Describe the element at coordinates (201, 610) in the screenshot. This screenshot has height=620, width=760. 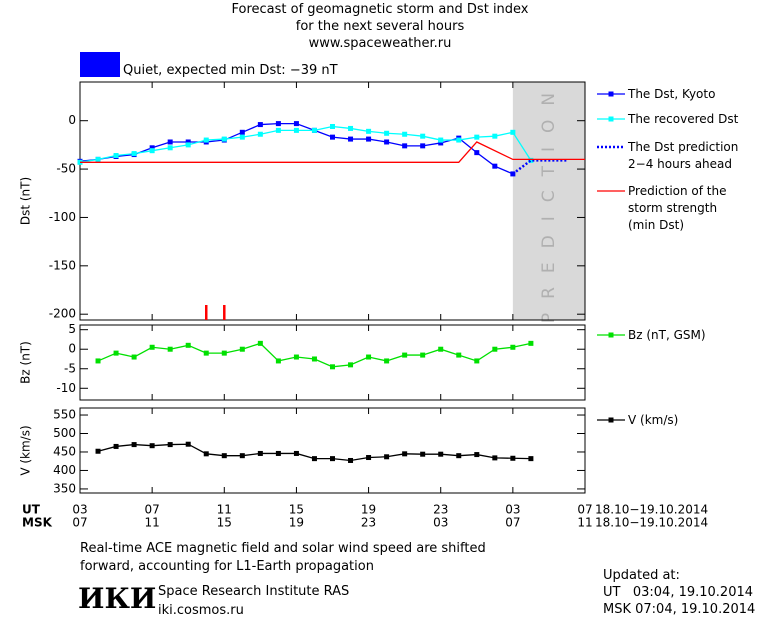
I see `site: iki.cosmos.ru` at that location.